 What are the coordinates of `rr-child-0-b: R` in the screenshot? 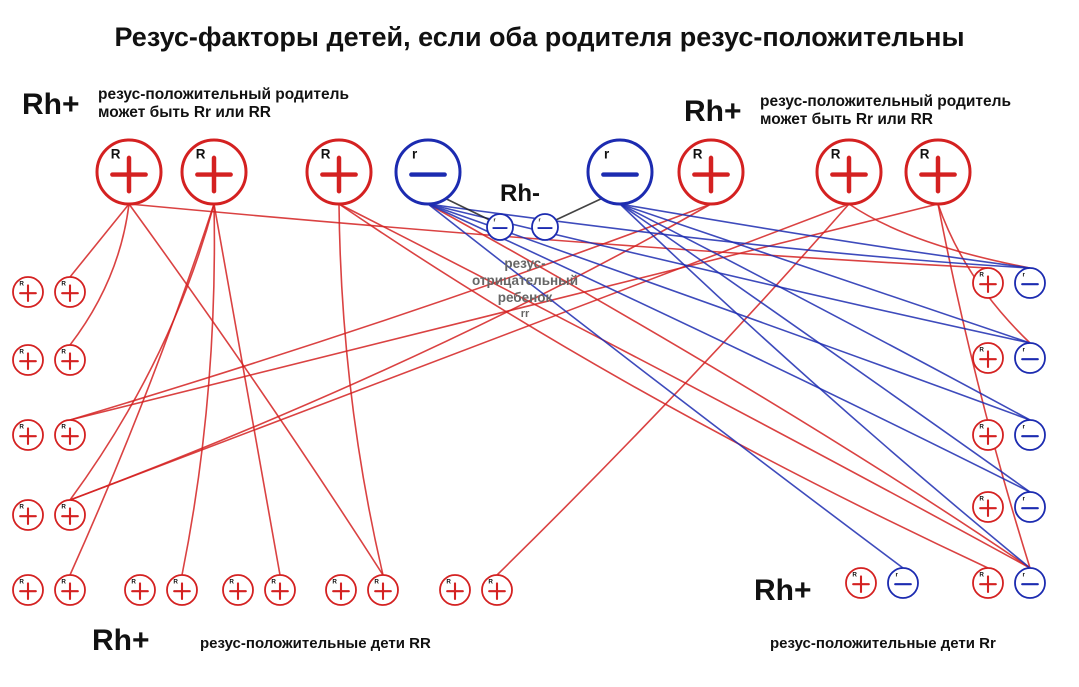 It's located at (70, 292).